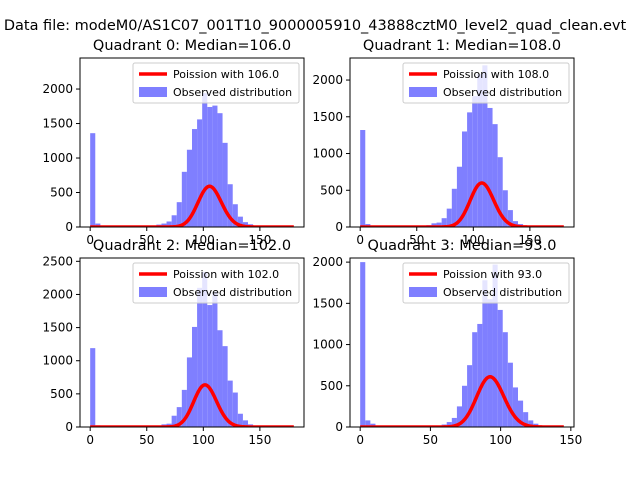 Image resolution: width=640 pixels, height=480 pixels. What do you see at coordinates (192, 46) in the screenshot?
I see `subplot-title: Quadrant 0: Median=106.0` at bounding box center [192, 46].